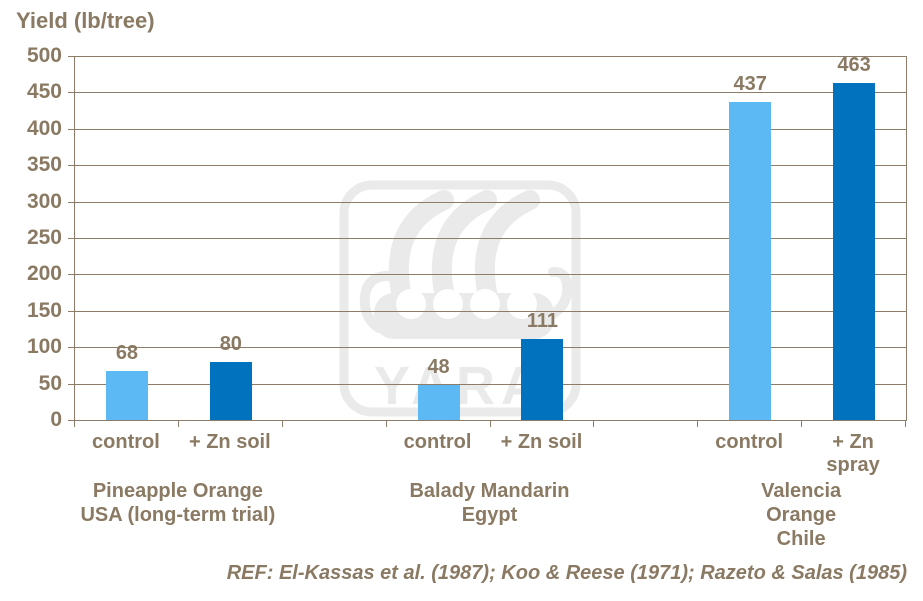 This screenshot has width=923, height=601. What do you see at coordinates (44, 92) in the screenshot?
I see `y-tick-label: 450` at bounding box center [44, 92].